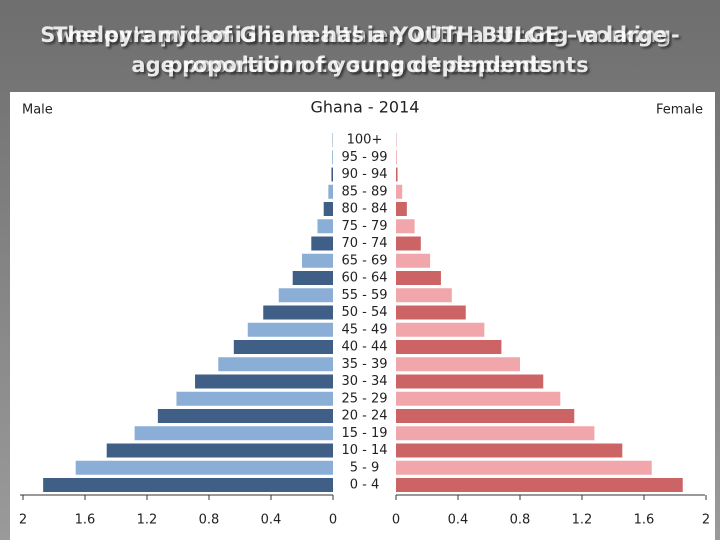  I want to click on legend-male: Male, so click(37, 110).